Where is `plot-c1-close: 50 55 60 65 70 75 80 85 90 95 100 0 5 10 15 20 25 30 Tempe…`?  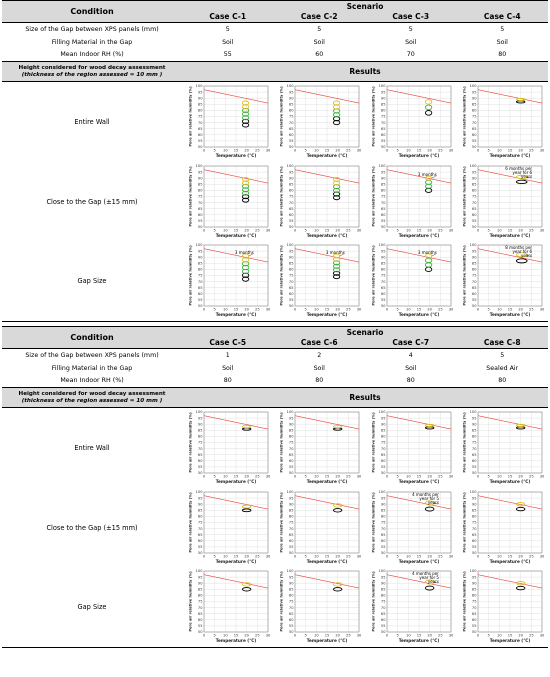 plot-c1-close: 50 55 60 65 70 75 80 85 90 95 100 0 5 10 15 20 25 30 Tempe… is located at coordinates (229, 201).